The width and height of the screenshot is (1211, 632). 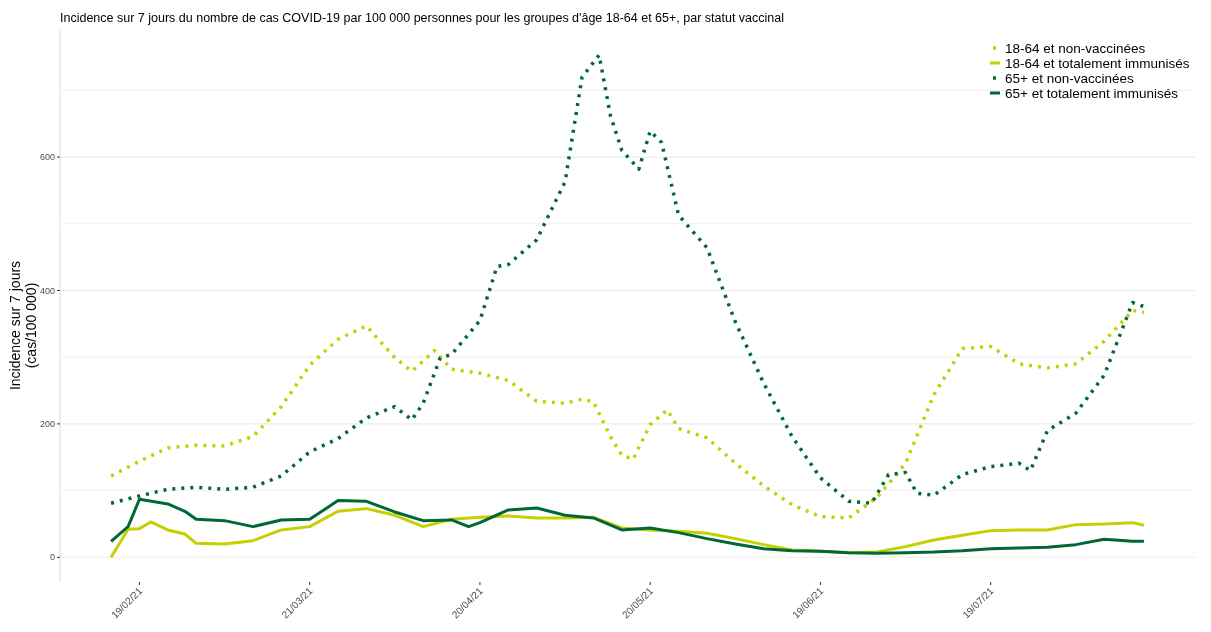 I want to click on y-tick-label: 600, so click(x=47, y=157).